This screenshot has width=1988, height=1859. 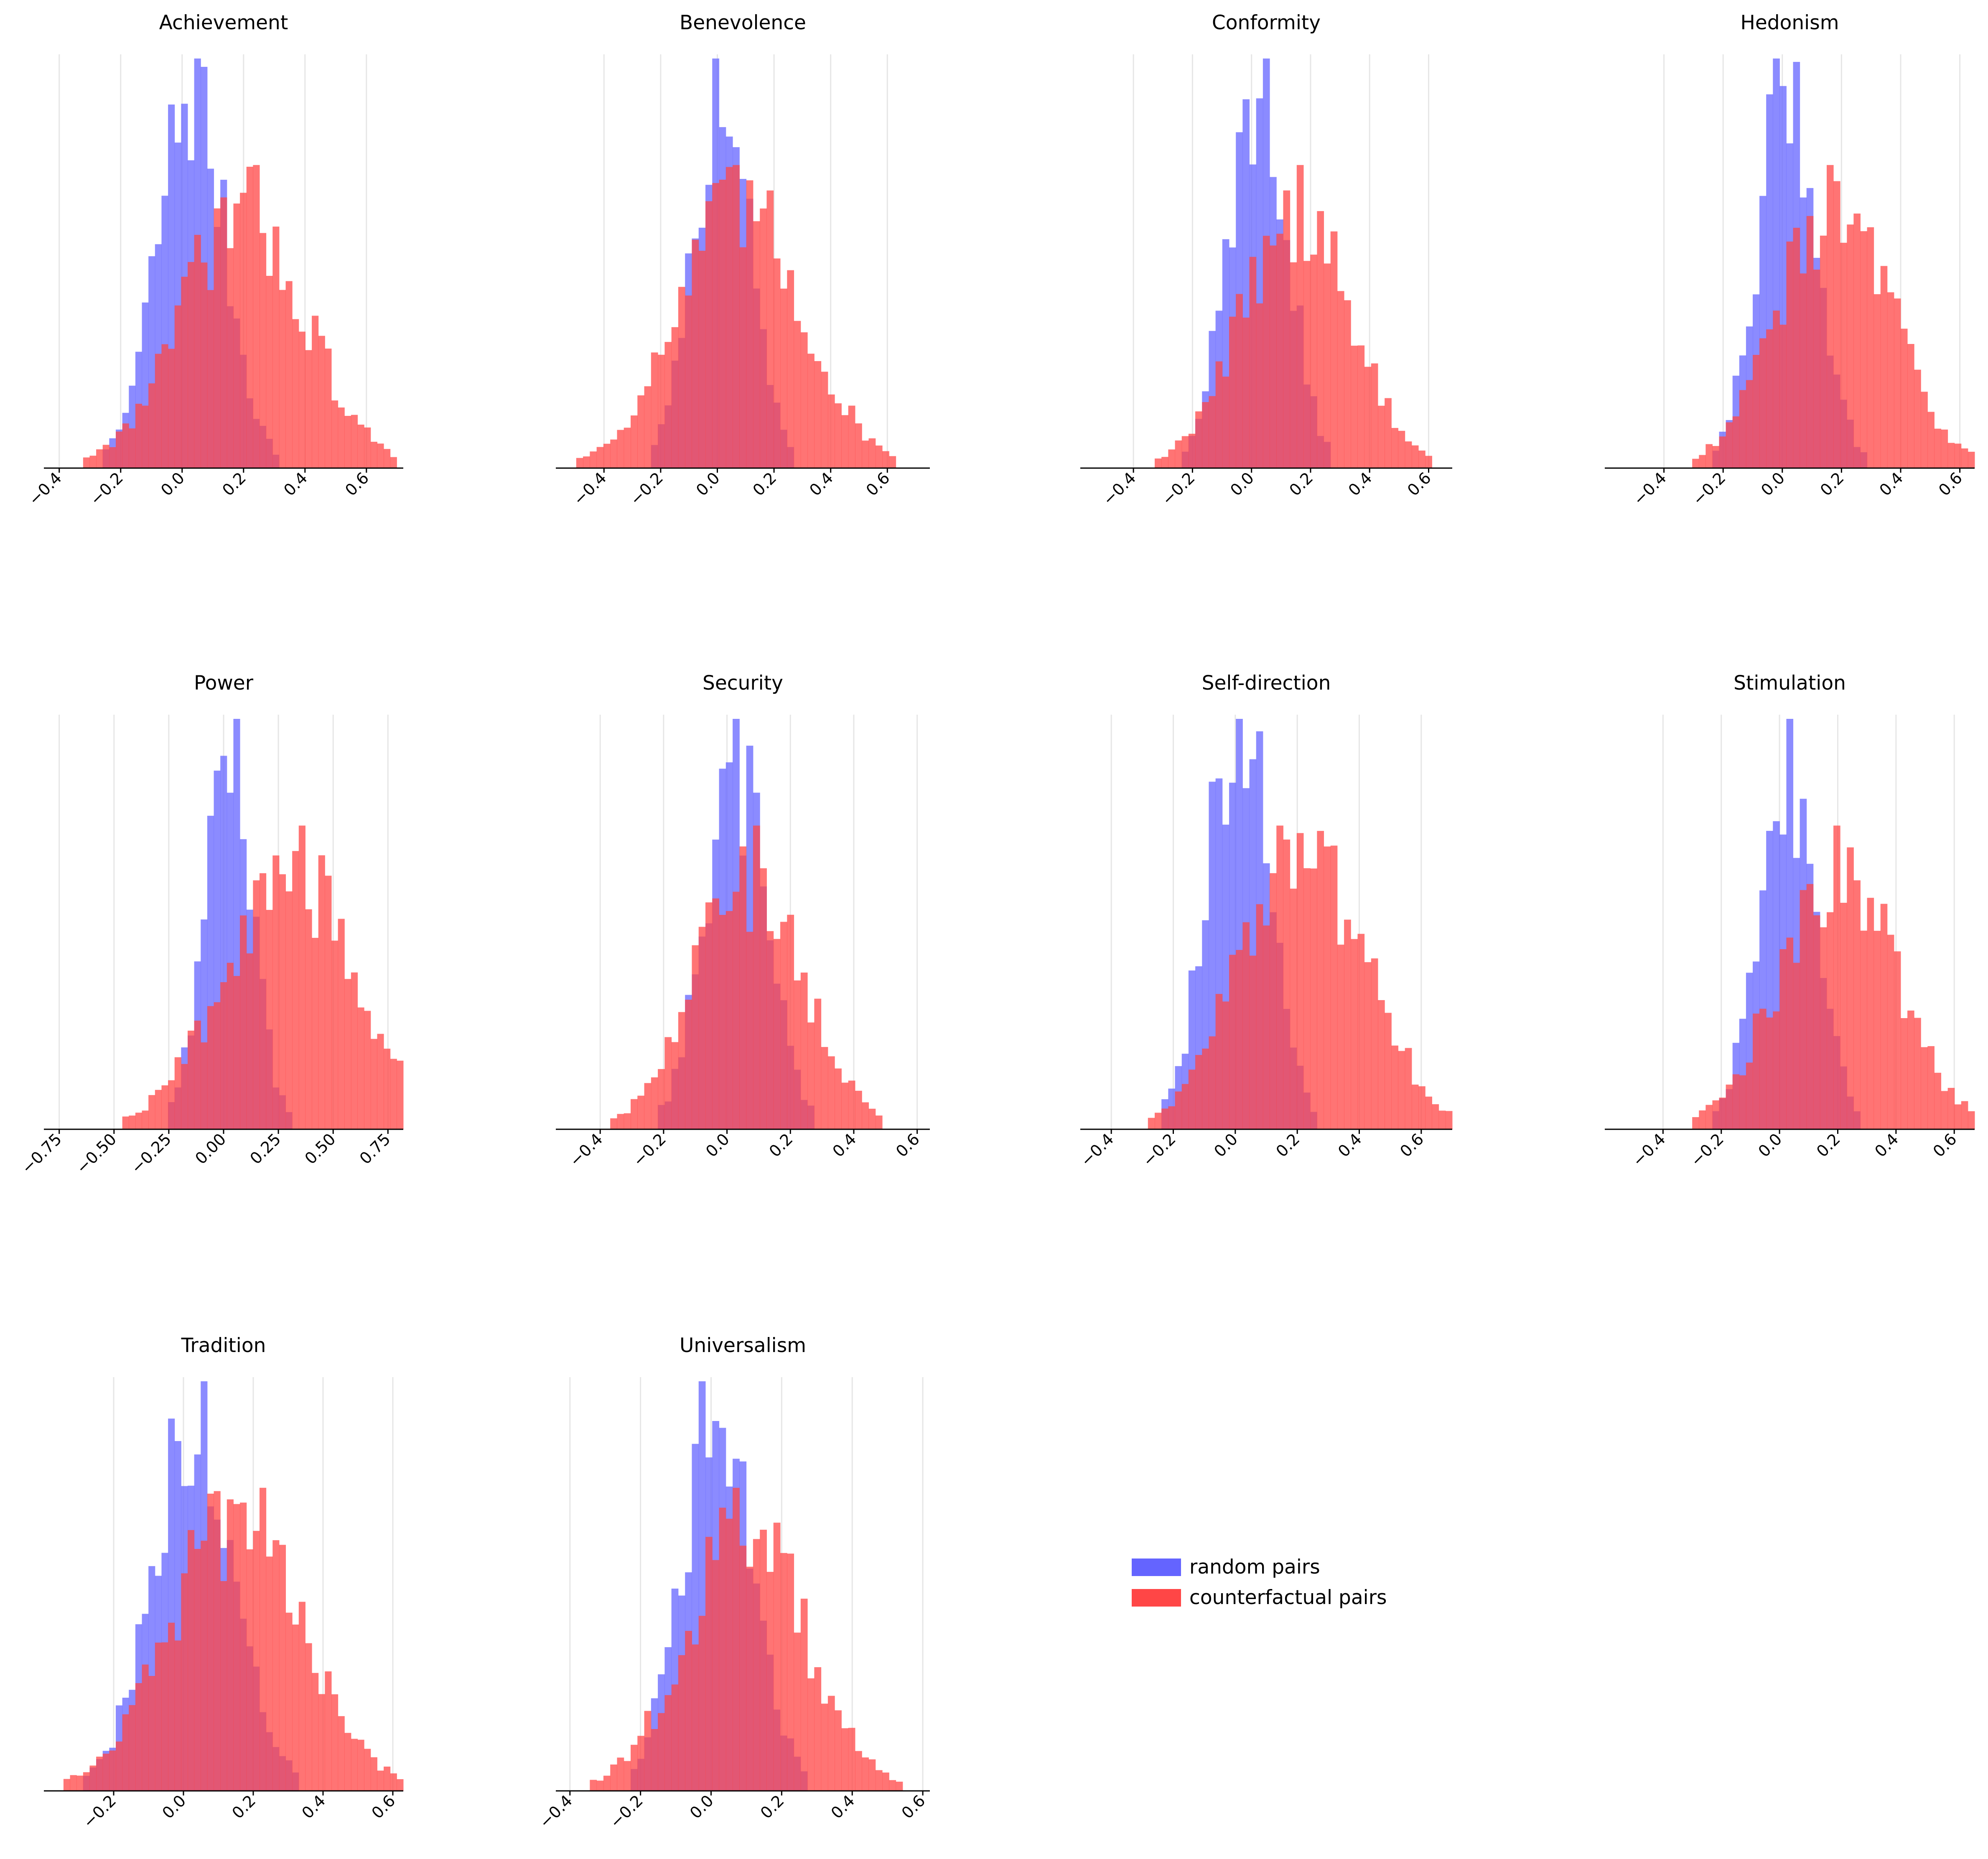 What do you see at coordinates (223, 1345) in the screenshot?
I see `panel-title: Tradition` at bounding box center [223, 1345].